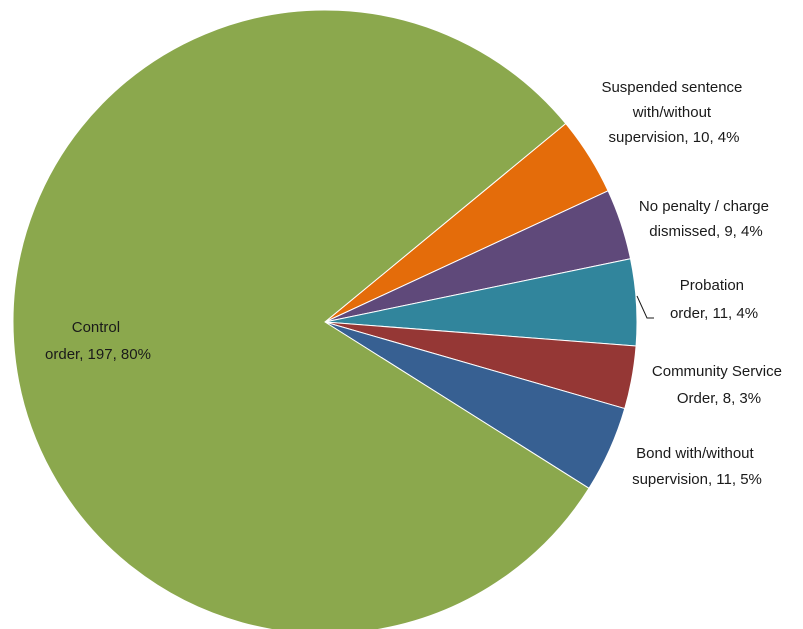 The width and height of the screenshot is (803, 629). I want to click on leader-line-probation, so click(645, 307).